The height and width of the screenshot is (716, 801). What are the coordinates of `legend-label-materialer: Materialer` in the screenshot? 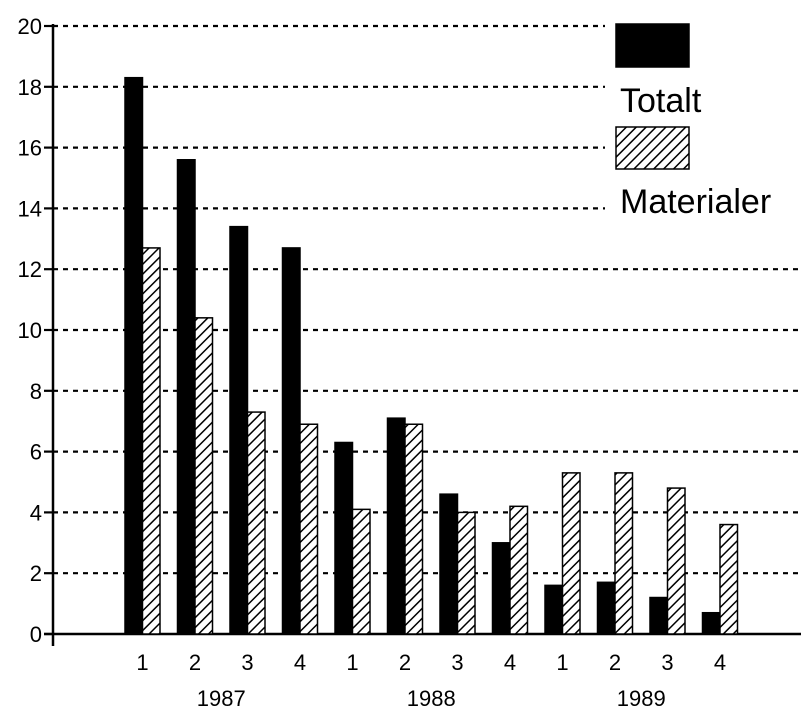 It's located at (695, 202).